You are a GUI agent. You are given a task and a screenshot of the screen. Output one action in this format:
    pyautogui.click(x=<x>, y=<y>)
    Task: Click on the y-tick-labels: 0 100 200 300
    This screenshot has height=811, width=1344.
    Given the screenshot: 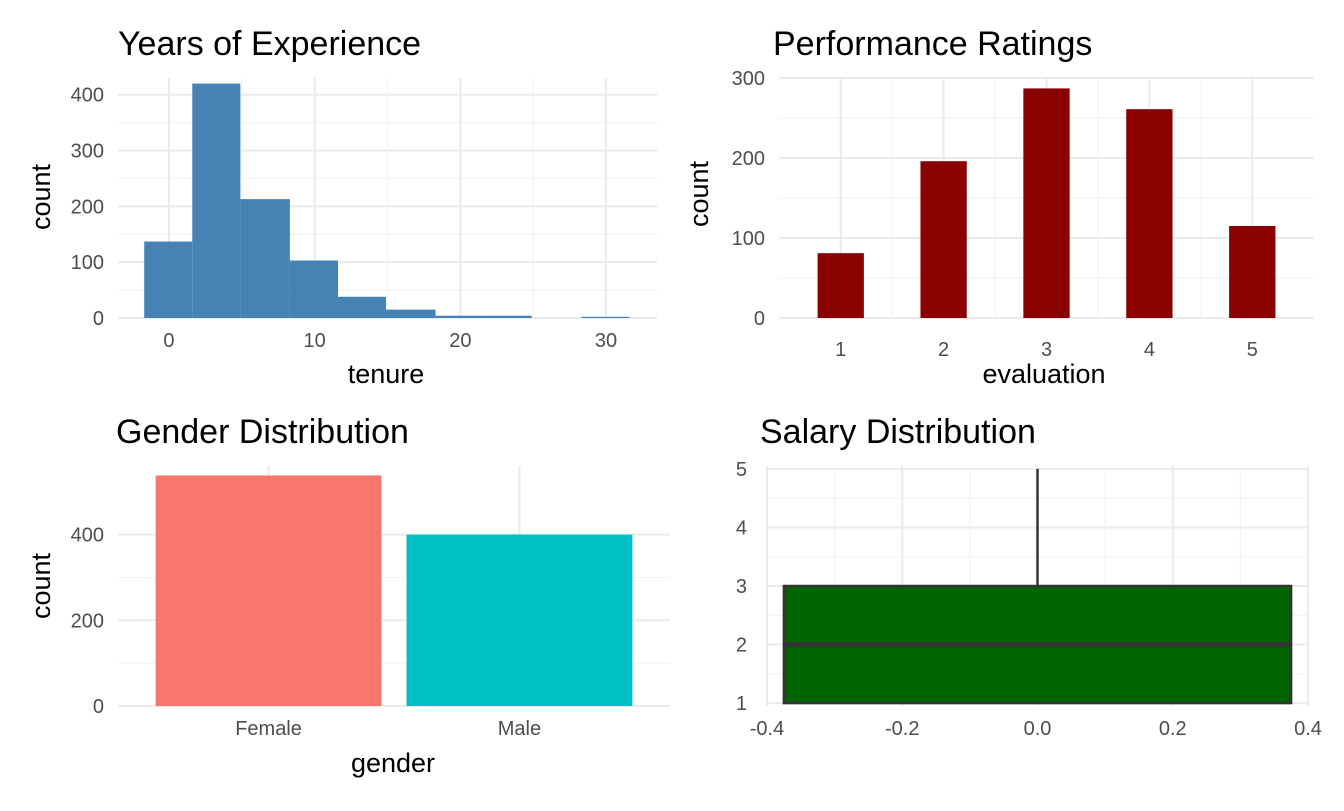 What is the action you would take?
    pyautogui.click(x=748, y=199)
    